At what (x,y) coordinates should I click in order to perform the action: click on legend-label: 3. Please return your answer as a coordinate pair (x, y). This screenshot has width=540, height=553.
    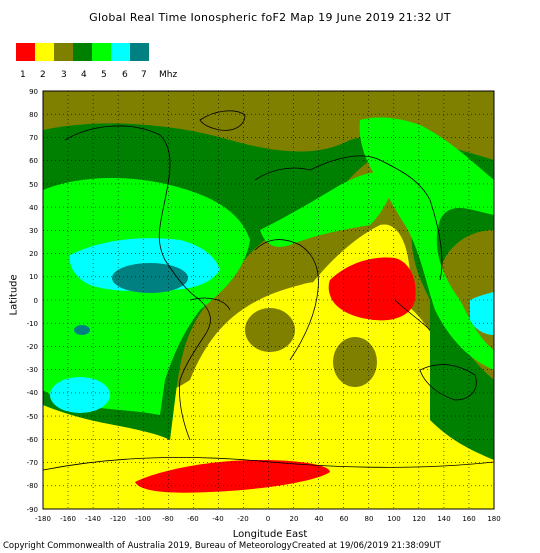
    Looking at the image, I should click on (64, 75).